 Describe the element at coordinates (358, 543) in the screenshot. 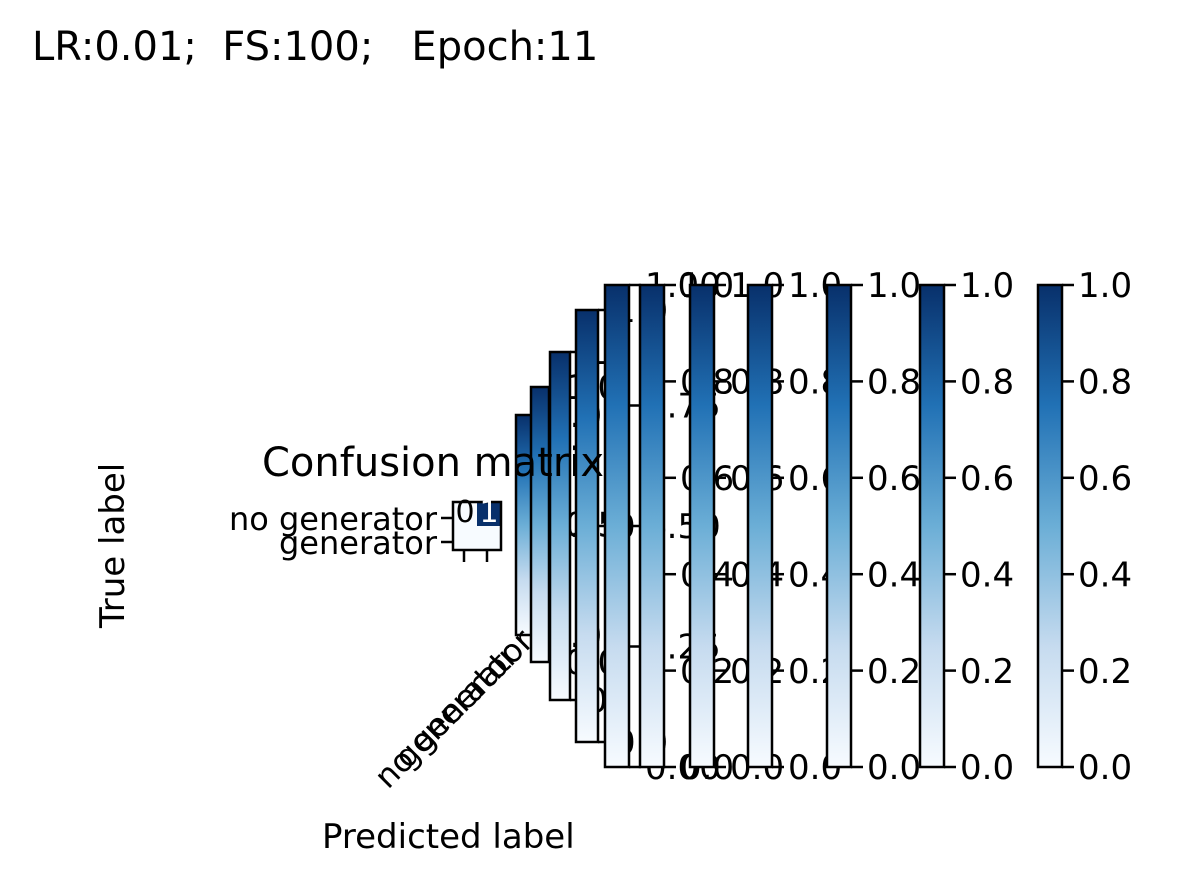

I see `y-tick-label: generator` at that location.